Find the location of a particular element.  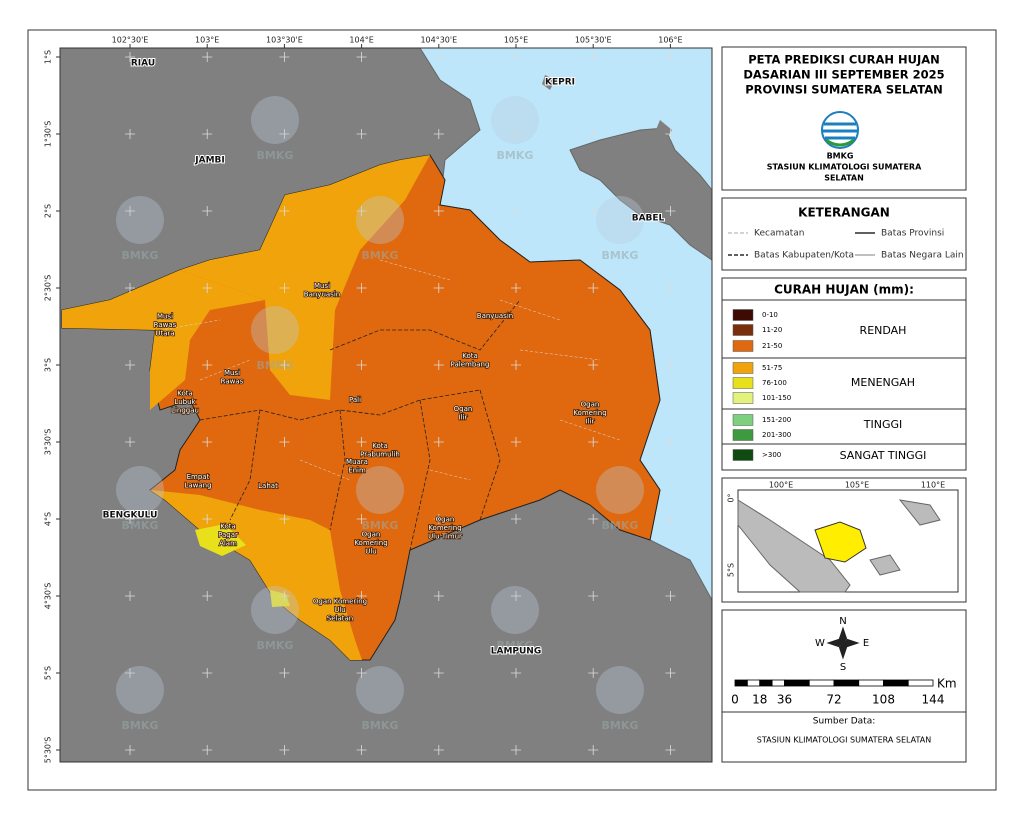

inset-province is located at coordinates (840, 542).